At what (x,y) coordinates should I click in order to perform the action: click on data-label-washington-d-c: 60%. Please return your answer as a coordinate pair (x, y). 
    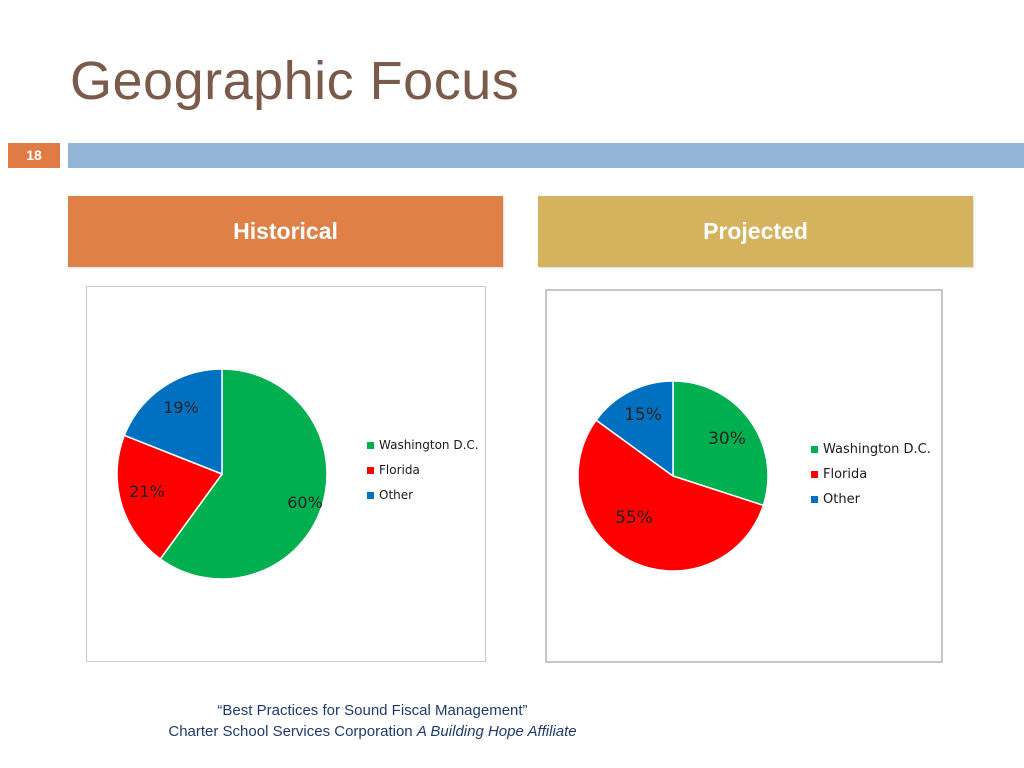
    Looking at the image, I should click on (305, 502).